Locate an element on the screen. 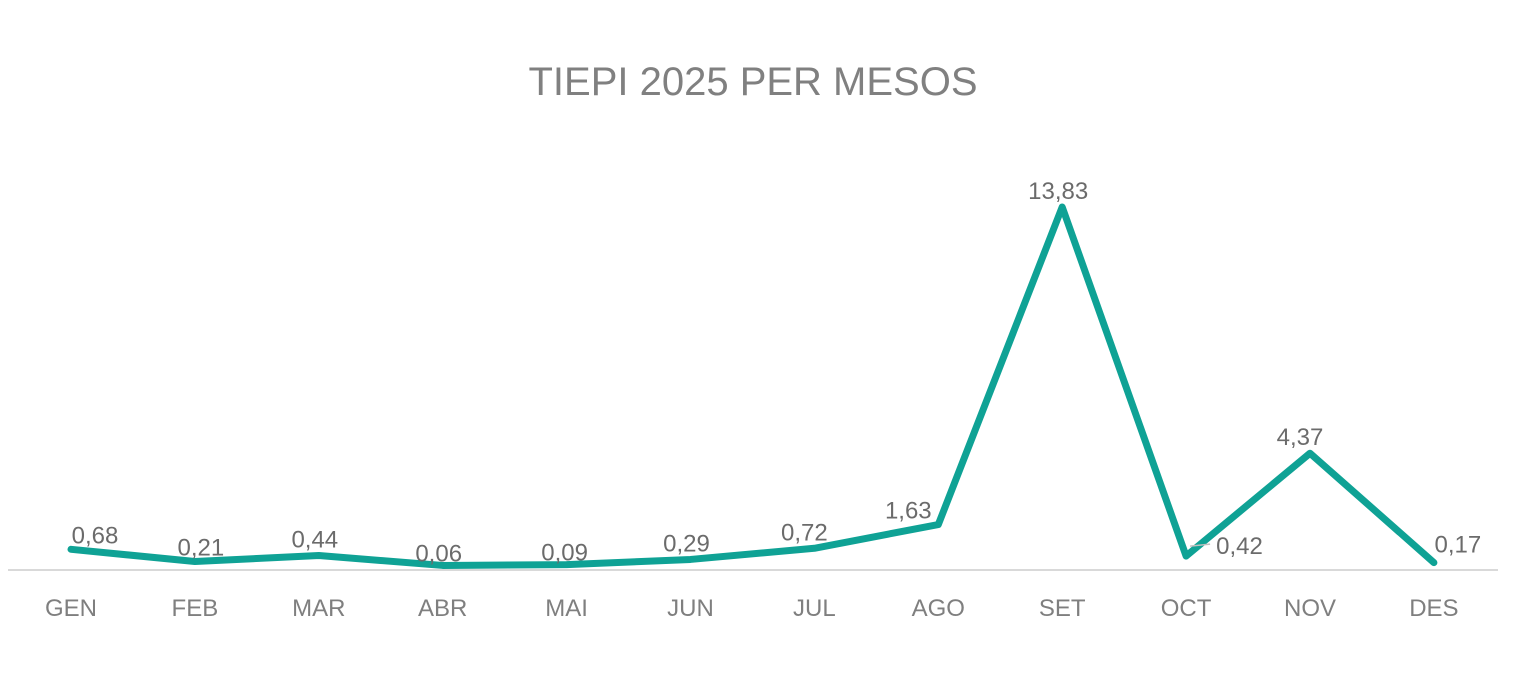 This screenshot has height=694, width=1532. data-label: 1,63 is located at coordinates (908, 511).